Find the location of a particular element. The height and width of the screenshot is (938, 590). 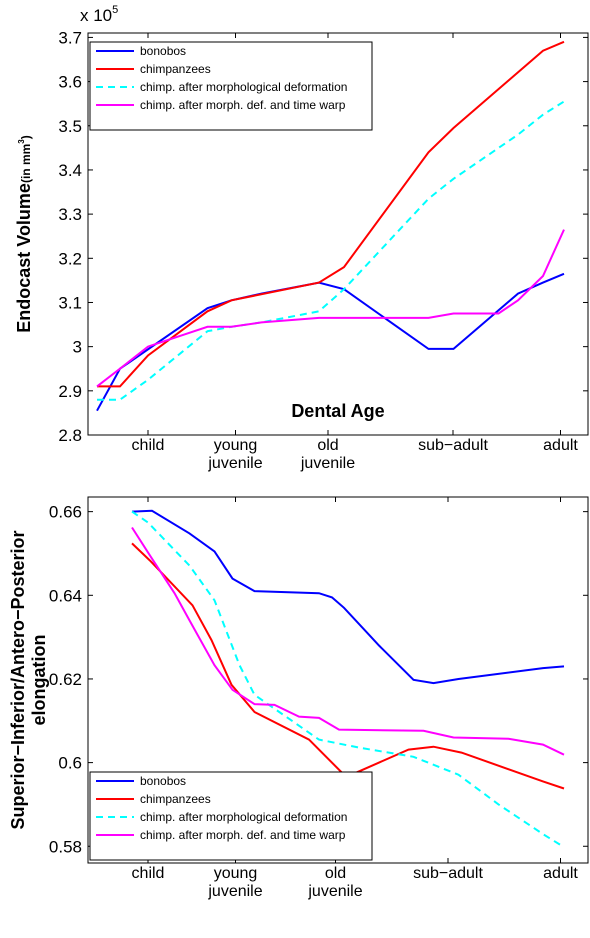

y-tick-label: 2.8 is located at coordinates (70, 435).